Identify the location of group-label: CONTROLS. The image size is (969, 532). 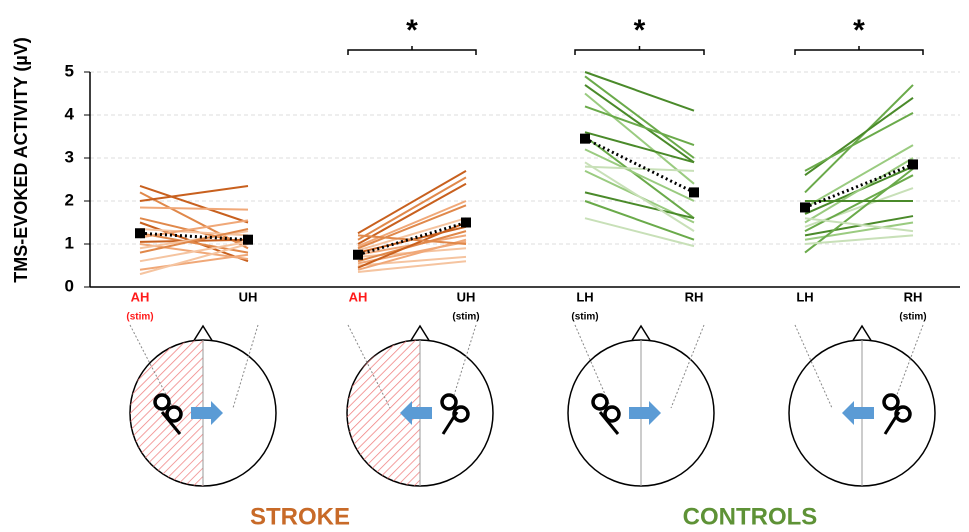
(750, 516).